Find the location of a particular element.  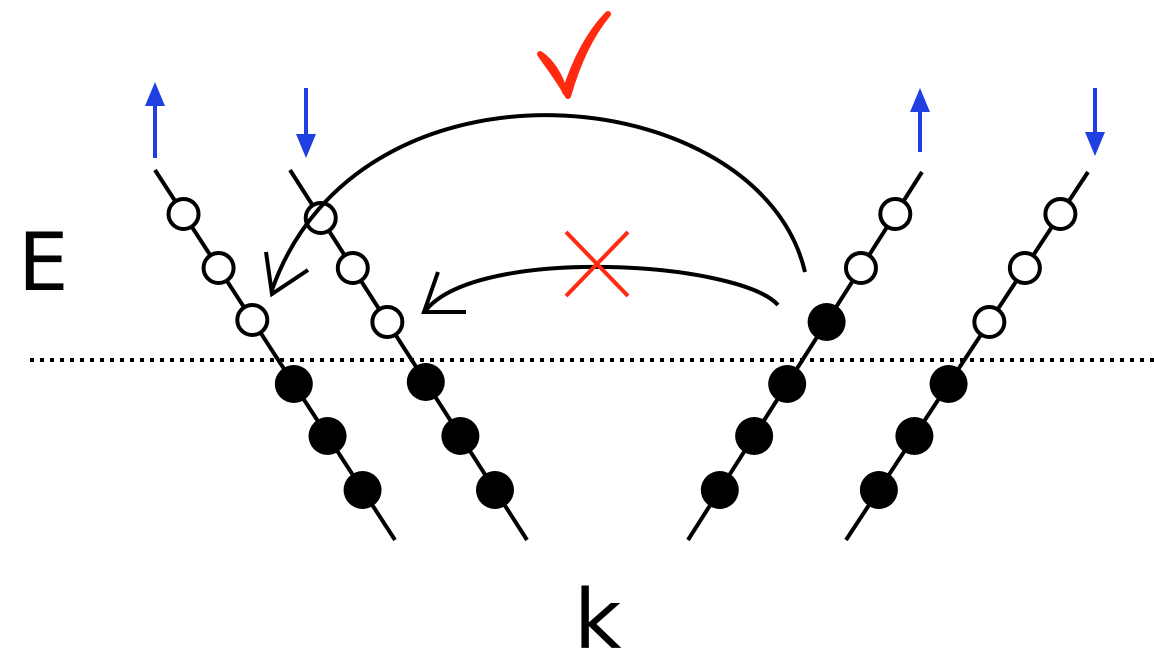

forbidden-transition-arc is located at coordinates (602, 288).